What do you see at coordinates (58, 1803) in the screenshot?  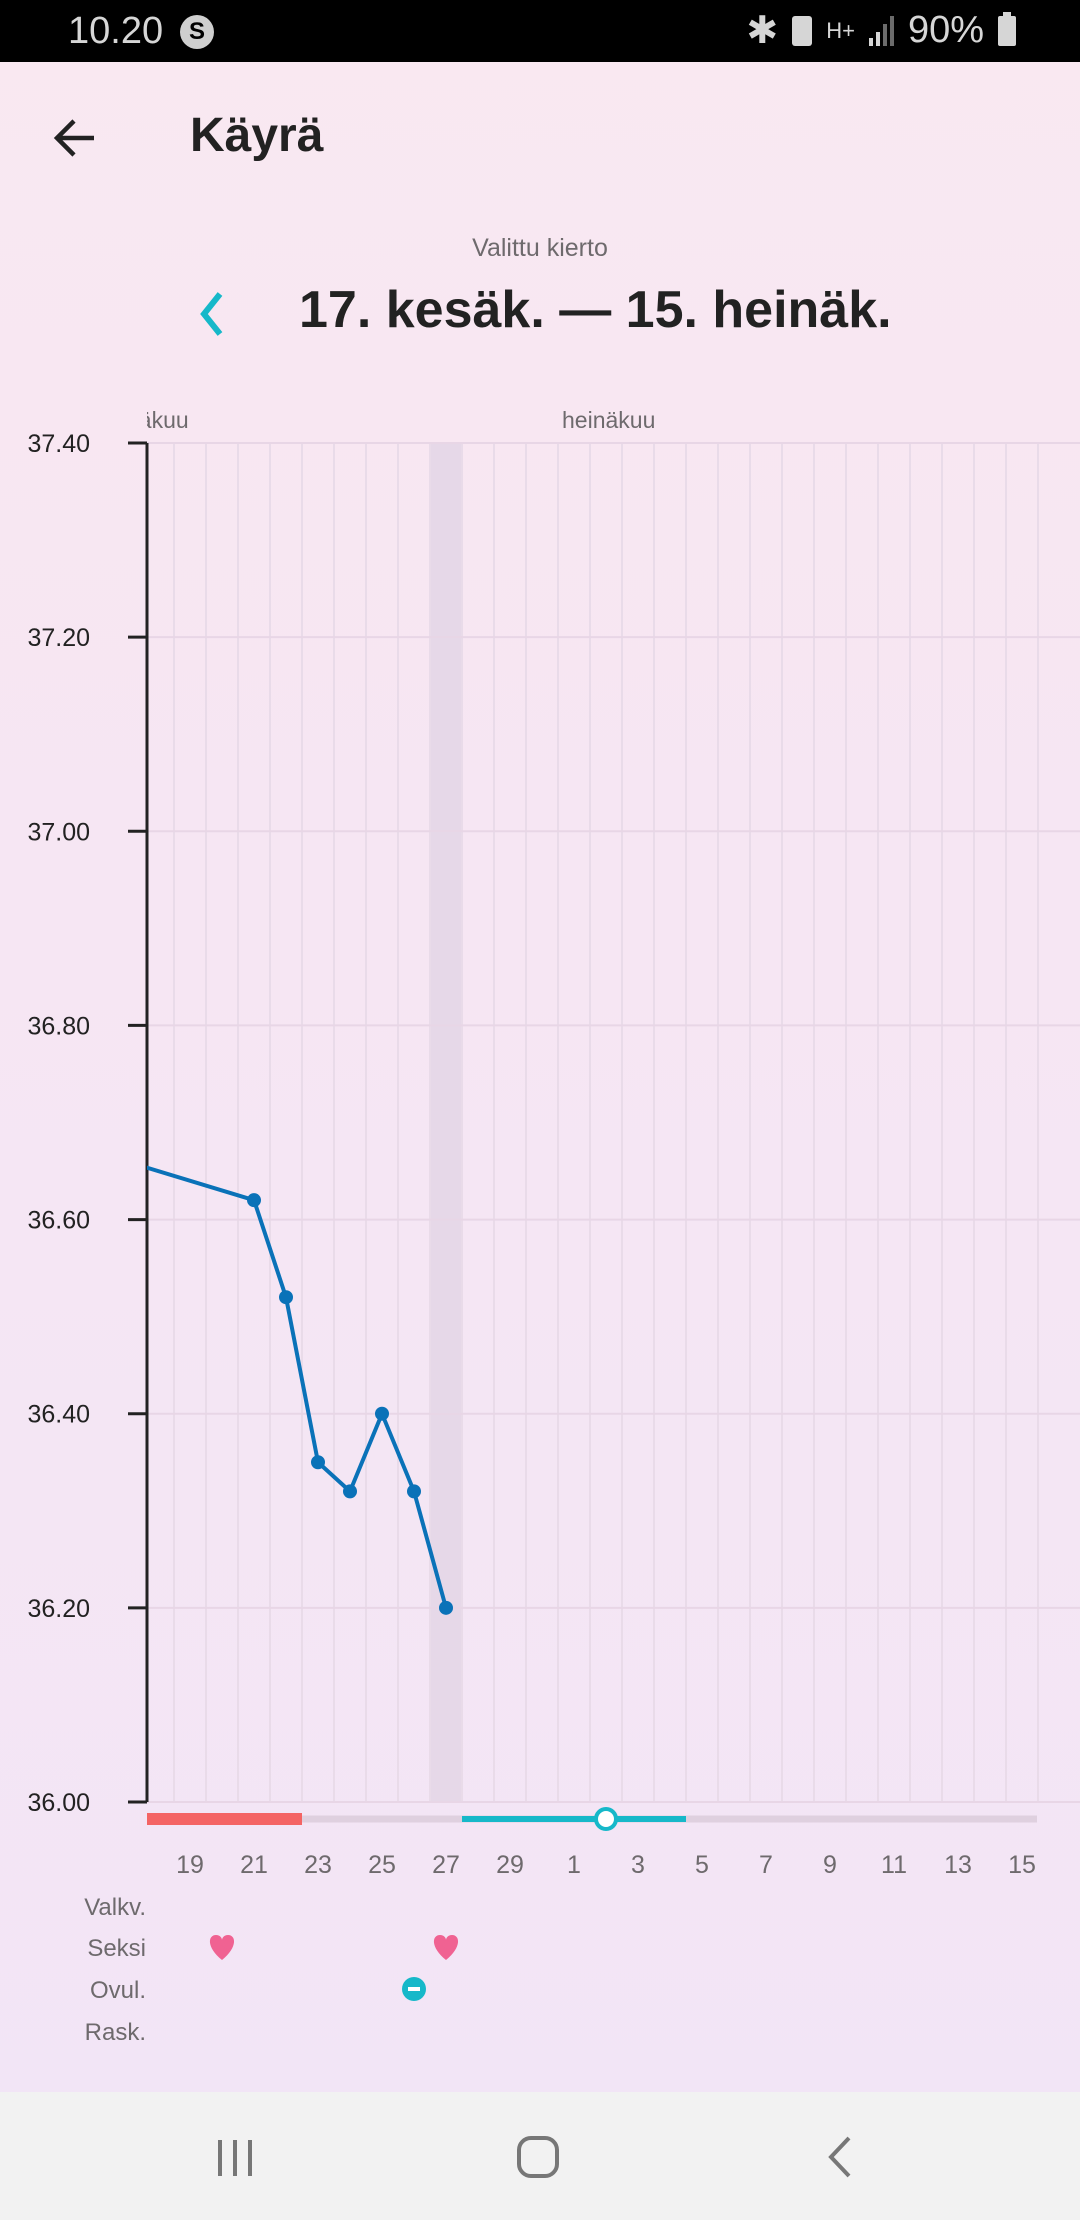 I see `y-tick-label: 36.00` at bounding box center [58, 1803].